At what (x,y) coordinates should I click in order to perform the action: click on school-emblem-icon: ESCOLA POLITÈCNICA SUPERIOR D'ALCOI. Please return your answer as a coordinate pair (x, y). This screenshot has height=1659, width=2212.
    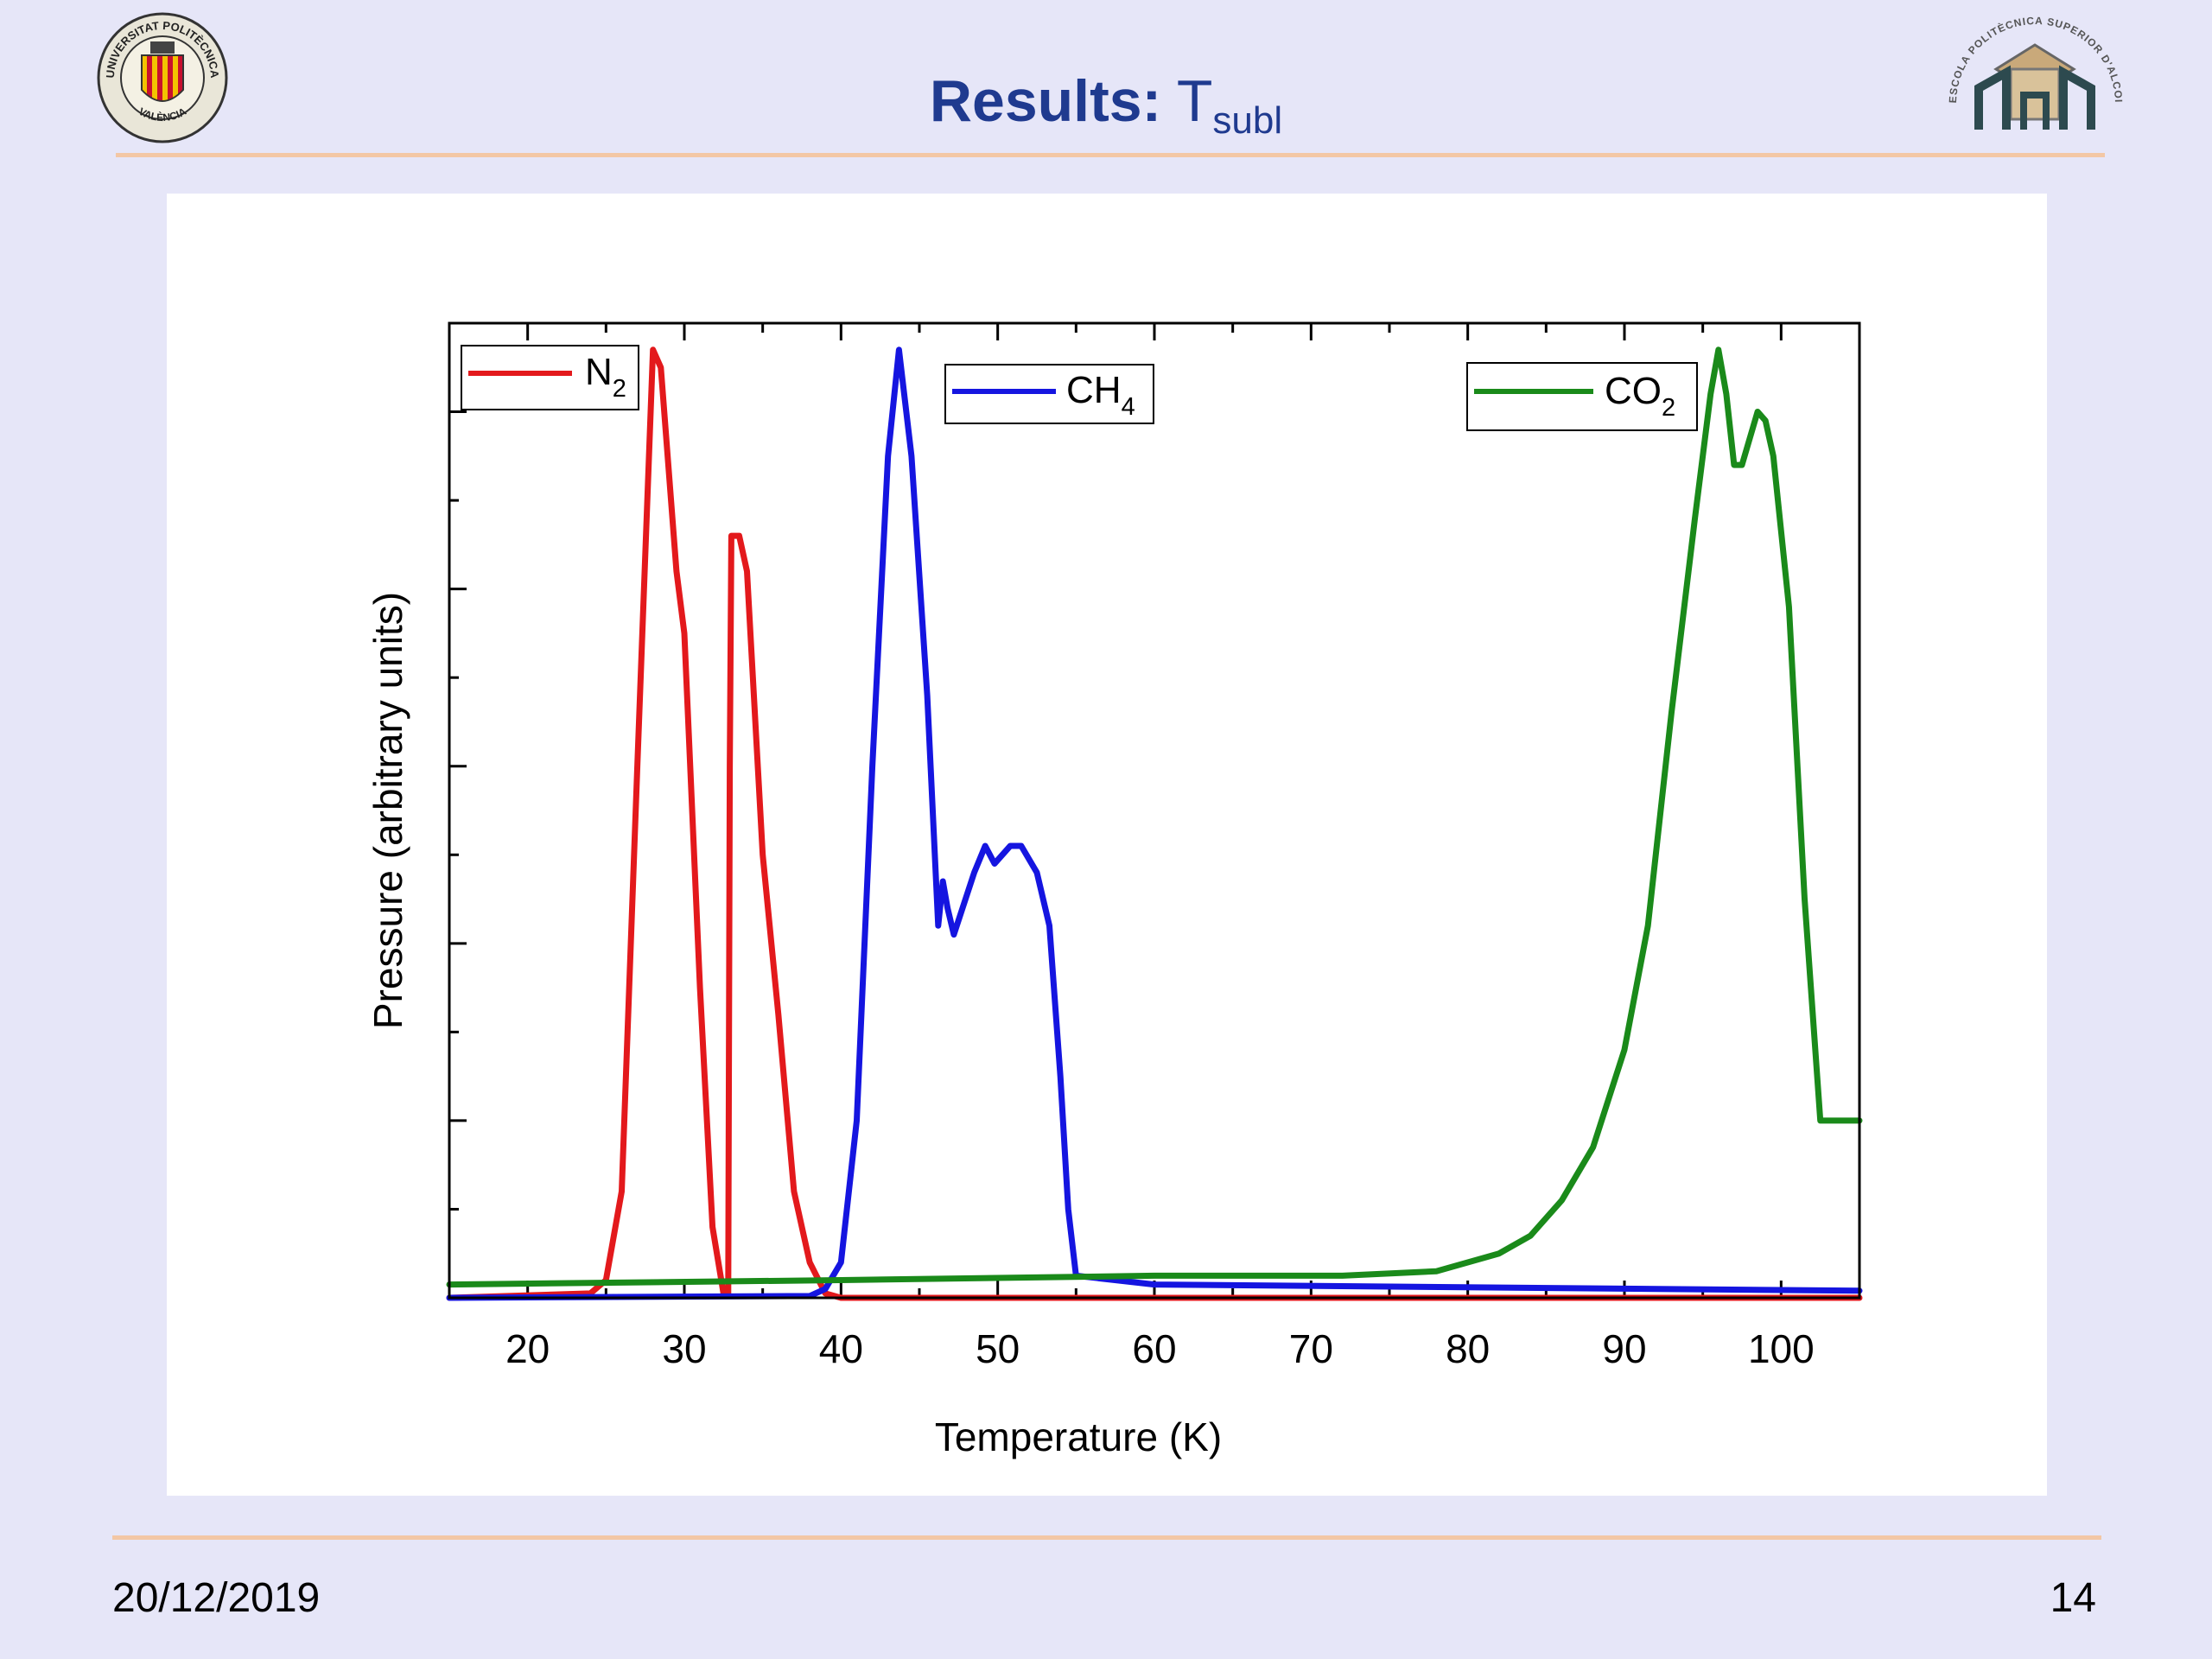
    Looking at the image, I should click on (2035, 72).